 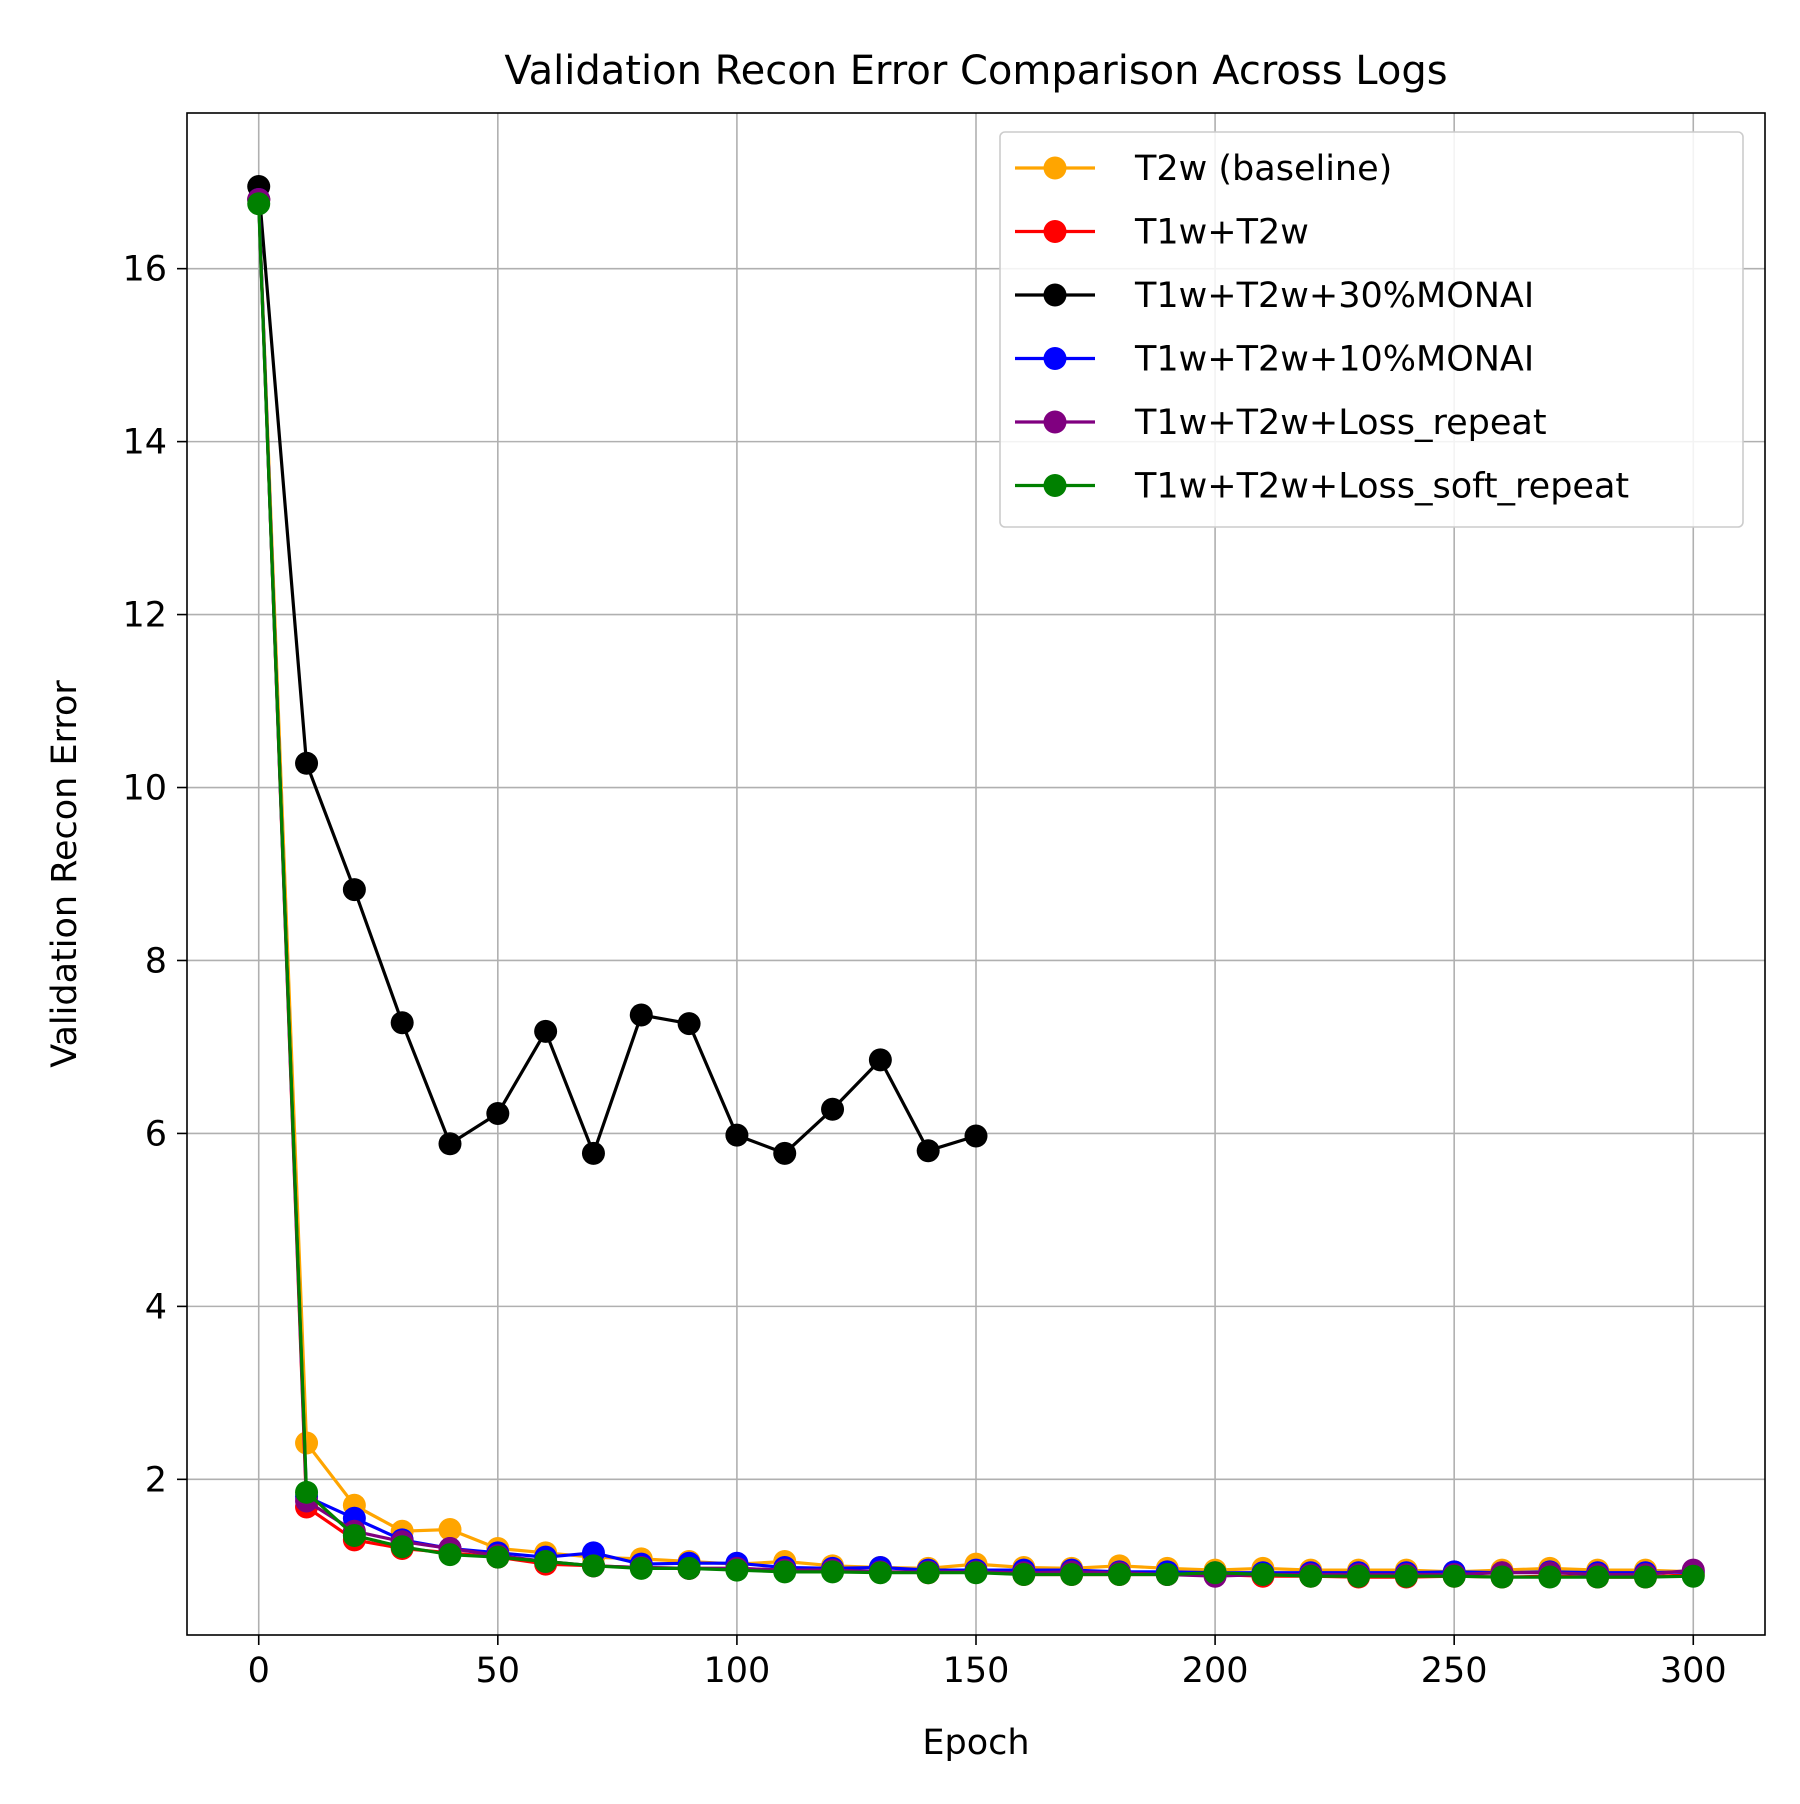 What do you see at coordinates (259, 1671) in the screenshot?
I see `x-tick-label: 0` at bounding box center [259, 1671].